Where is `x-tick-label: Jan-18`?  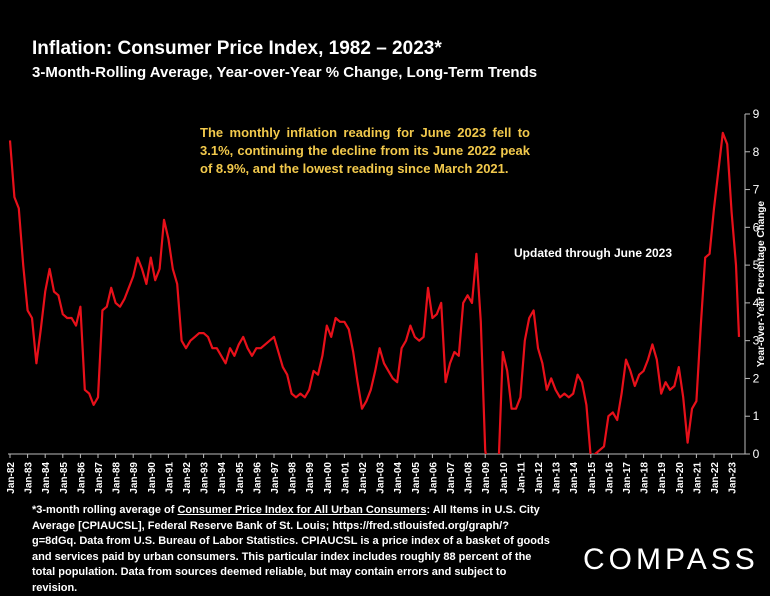 x-tick-label: Jan-18 is located at coordinates (645, 478).